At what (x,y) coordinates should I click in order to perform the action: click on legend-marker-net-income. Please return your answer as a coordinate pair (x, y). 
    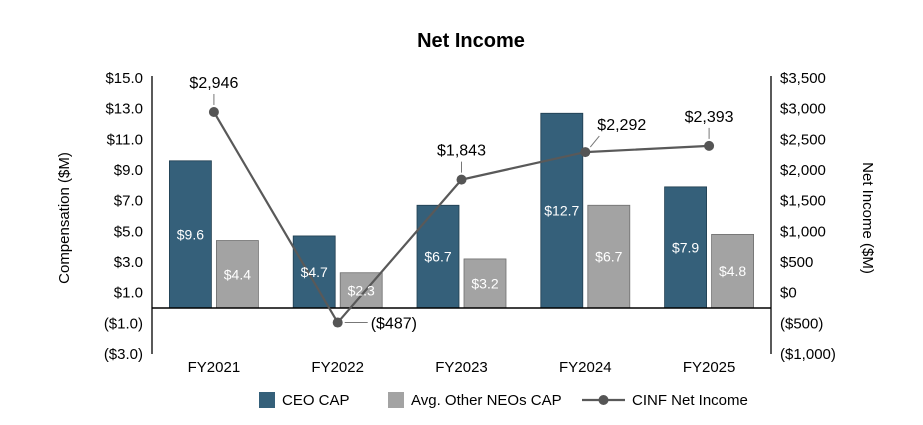
    Looking at the image, I should click on (603, 400).